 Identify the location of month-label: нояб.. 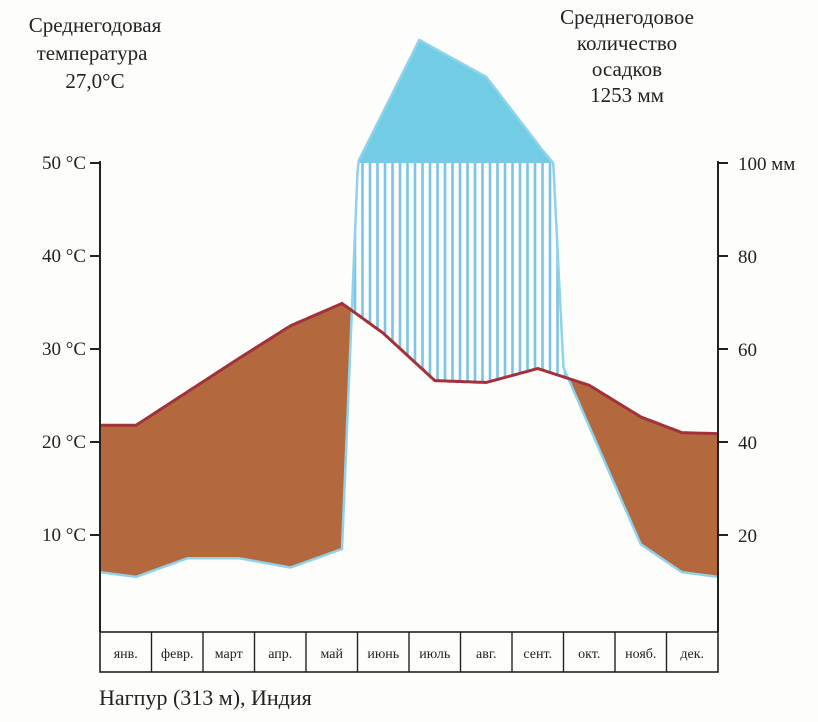
(640, 654).